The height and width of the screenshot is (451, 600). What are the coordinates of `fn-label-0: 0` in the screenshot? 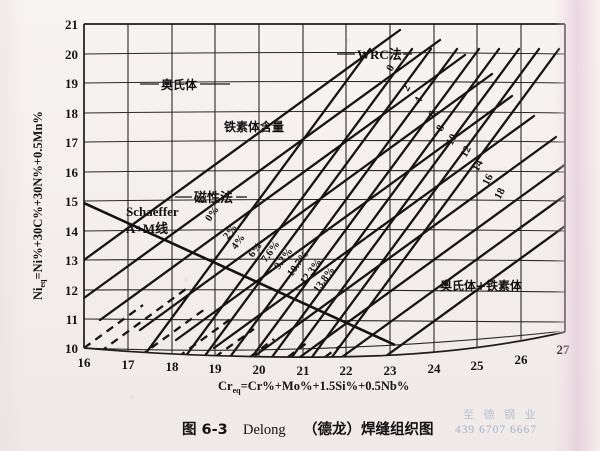 It's located at (390, 67).